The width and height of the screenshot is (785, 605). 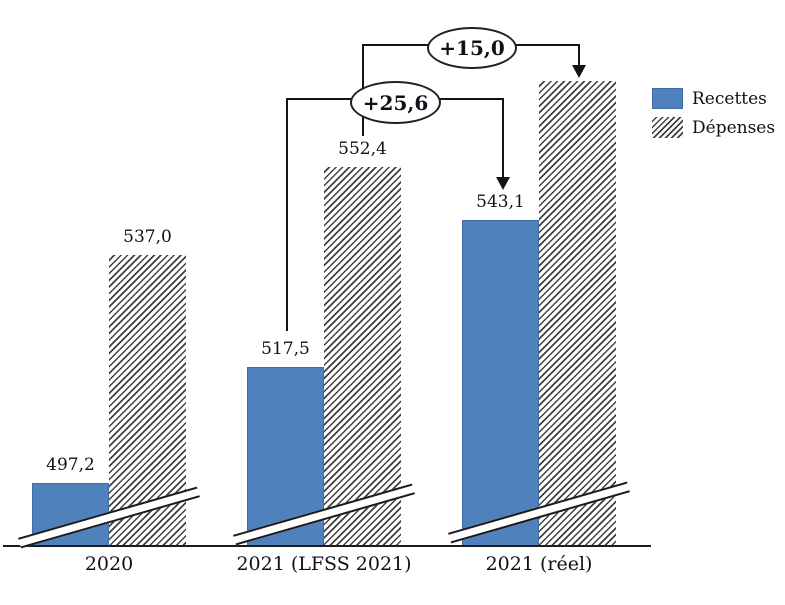 What do you see at coordinates (147, 237) in the screenshot?
I see `bar-label-depenses-0: 537,0` at bounding box center [147, 237].